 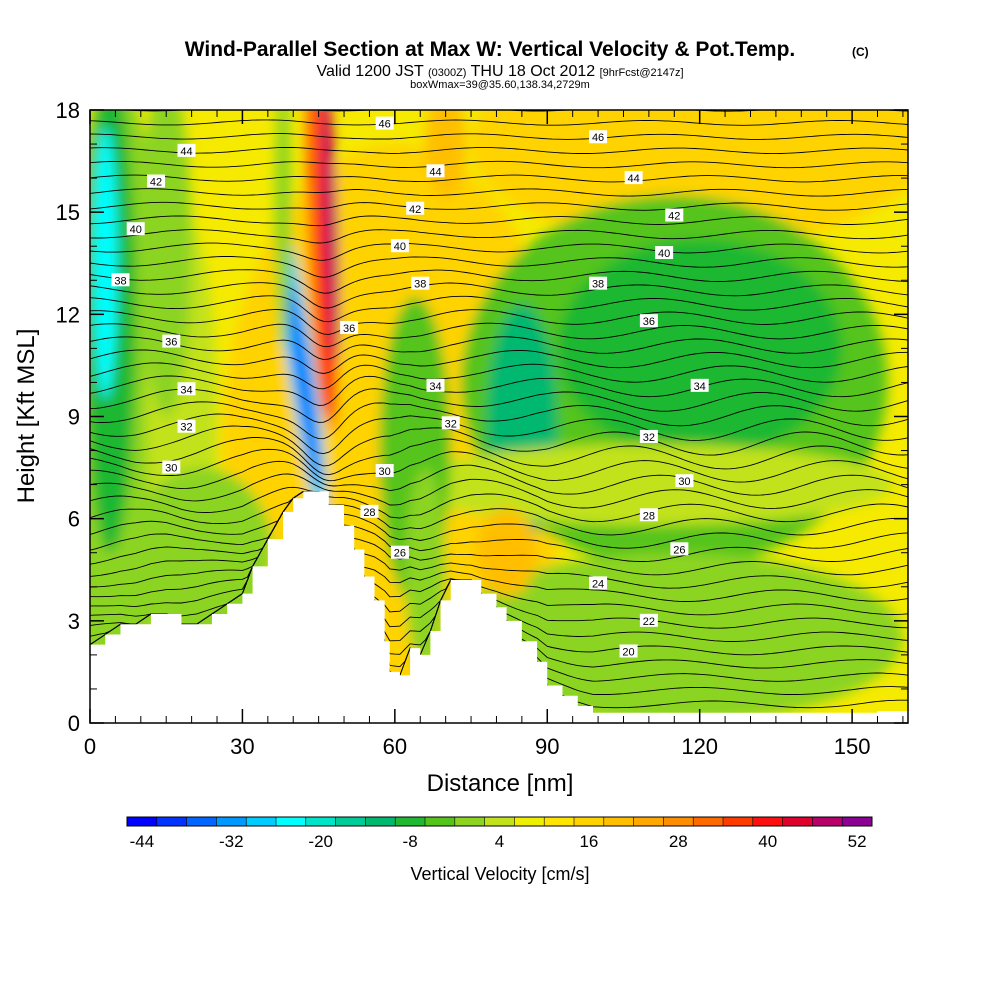 I want to click on vv-region-right-mid, so click(x=649, y=484).